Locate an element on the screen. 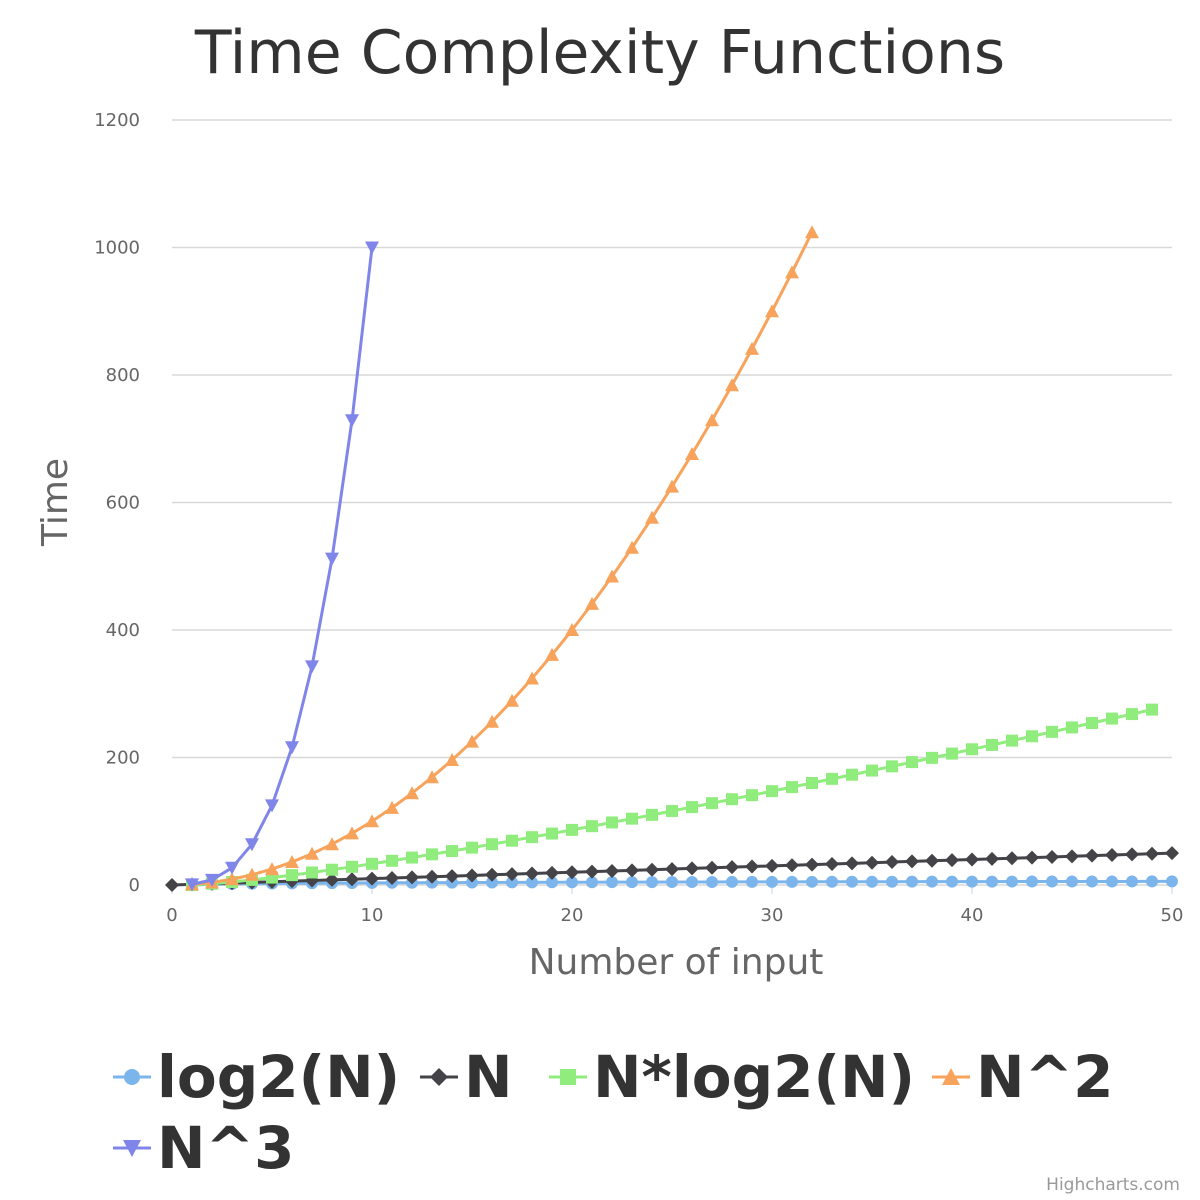 Image resolution: width=1200 pixels, height=1200 pixels. legend-item-log2-n: log2(N) is located at coordinates (256, 1077).